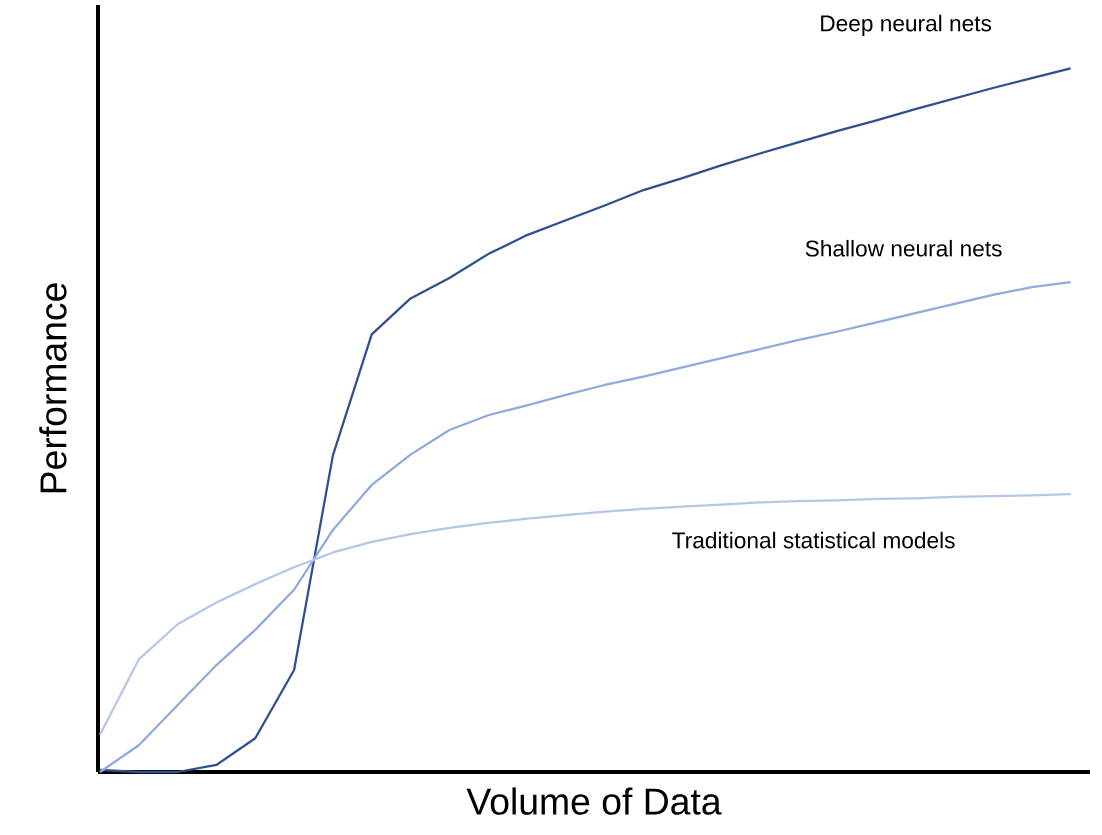  Describe the element at coordinates (53, 388) in the screenshot. I see `y-axis-title: Performance` at that location.